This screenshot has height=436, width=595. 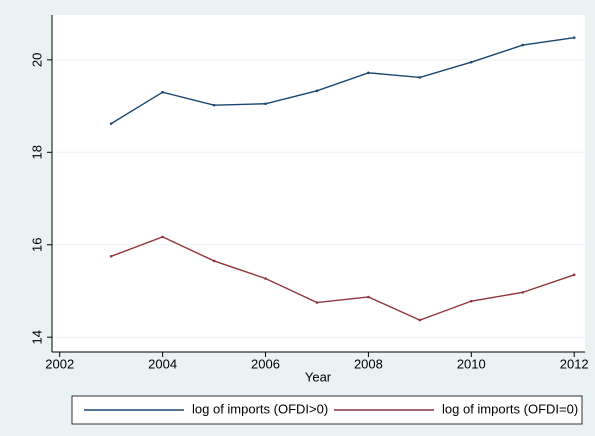 I want to click on y-tick-label: 14, so click(x=36, y=337).